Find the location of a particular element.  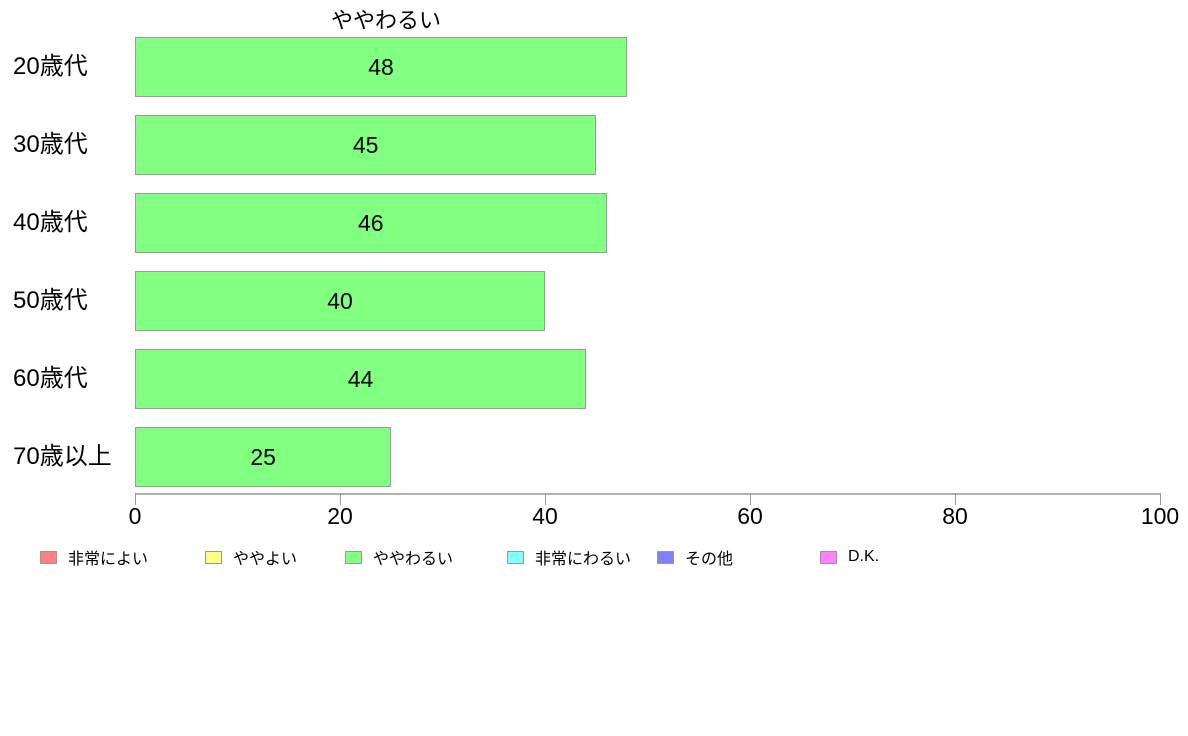

category-label: 20歳代 is located at coordinates (50, 66).